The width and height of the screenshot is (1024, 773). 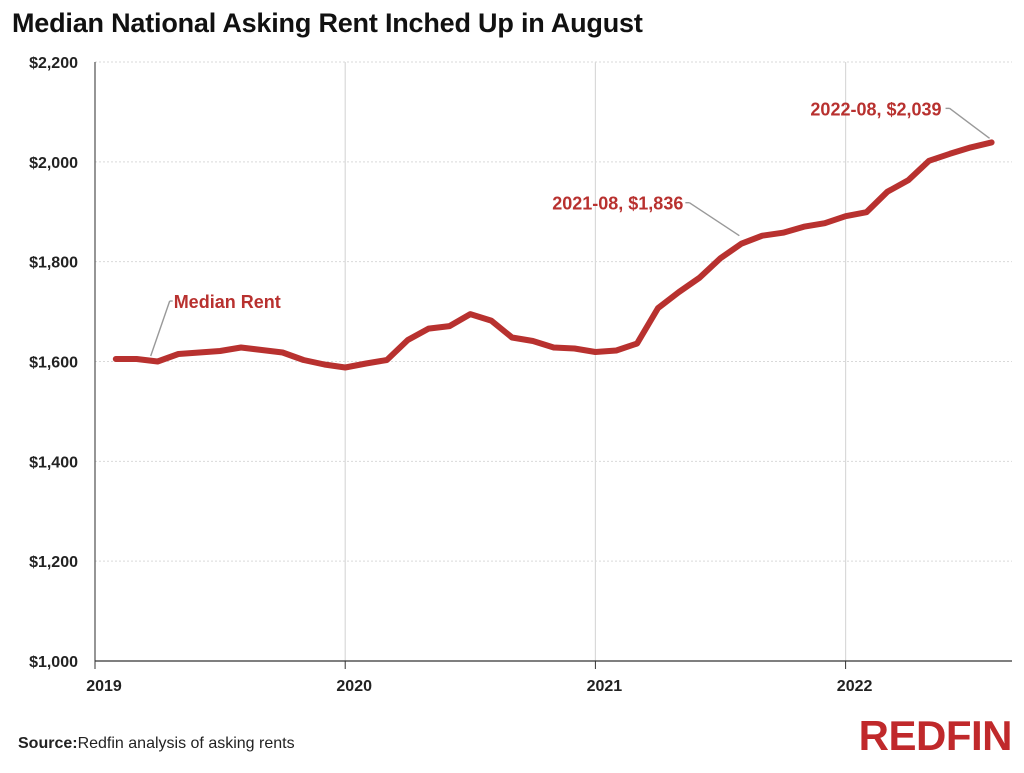 What do you see at coordinates (935, 735) in the screenshot?
I see `brand-logo: REDFIN` at bounding box center [935, 735].